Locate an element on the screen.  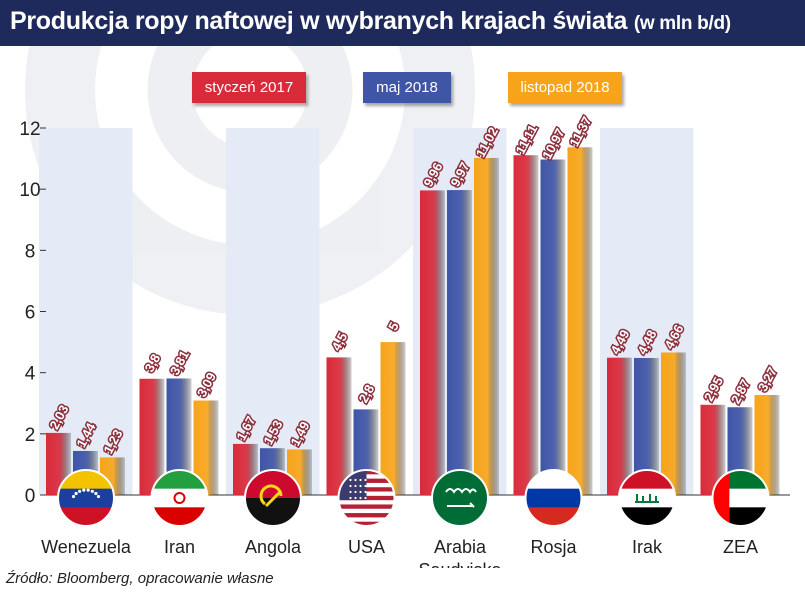
flag-angola-icon is located at coordinates (273, 498).